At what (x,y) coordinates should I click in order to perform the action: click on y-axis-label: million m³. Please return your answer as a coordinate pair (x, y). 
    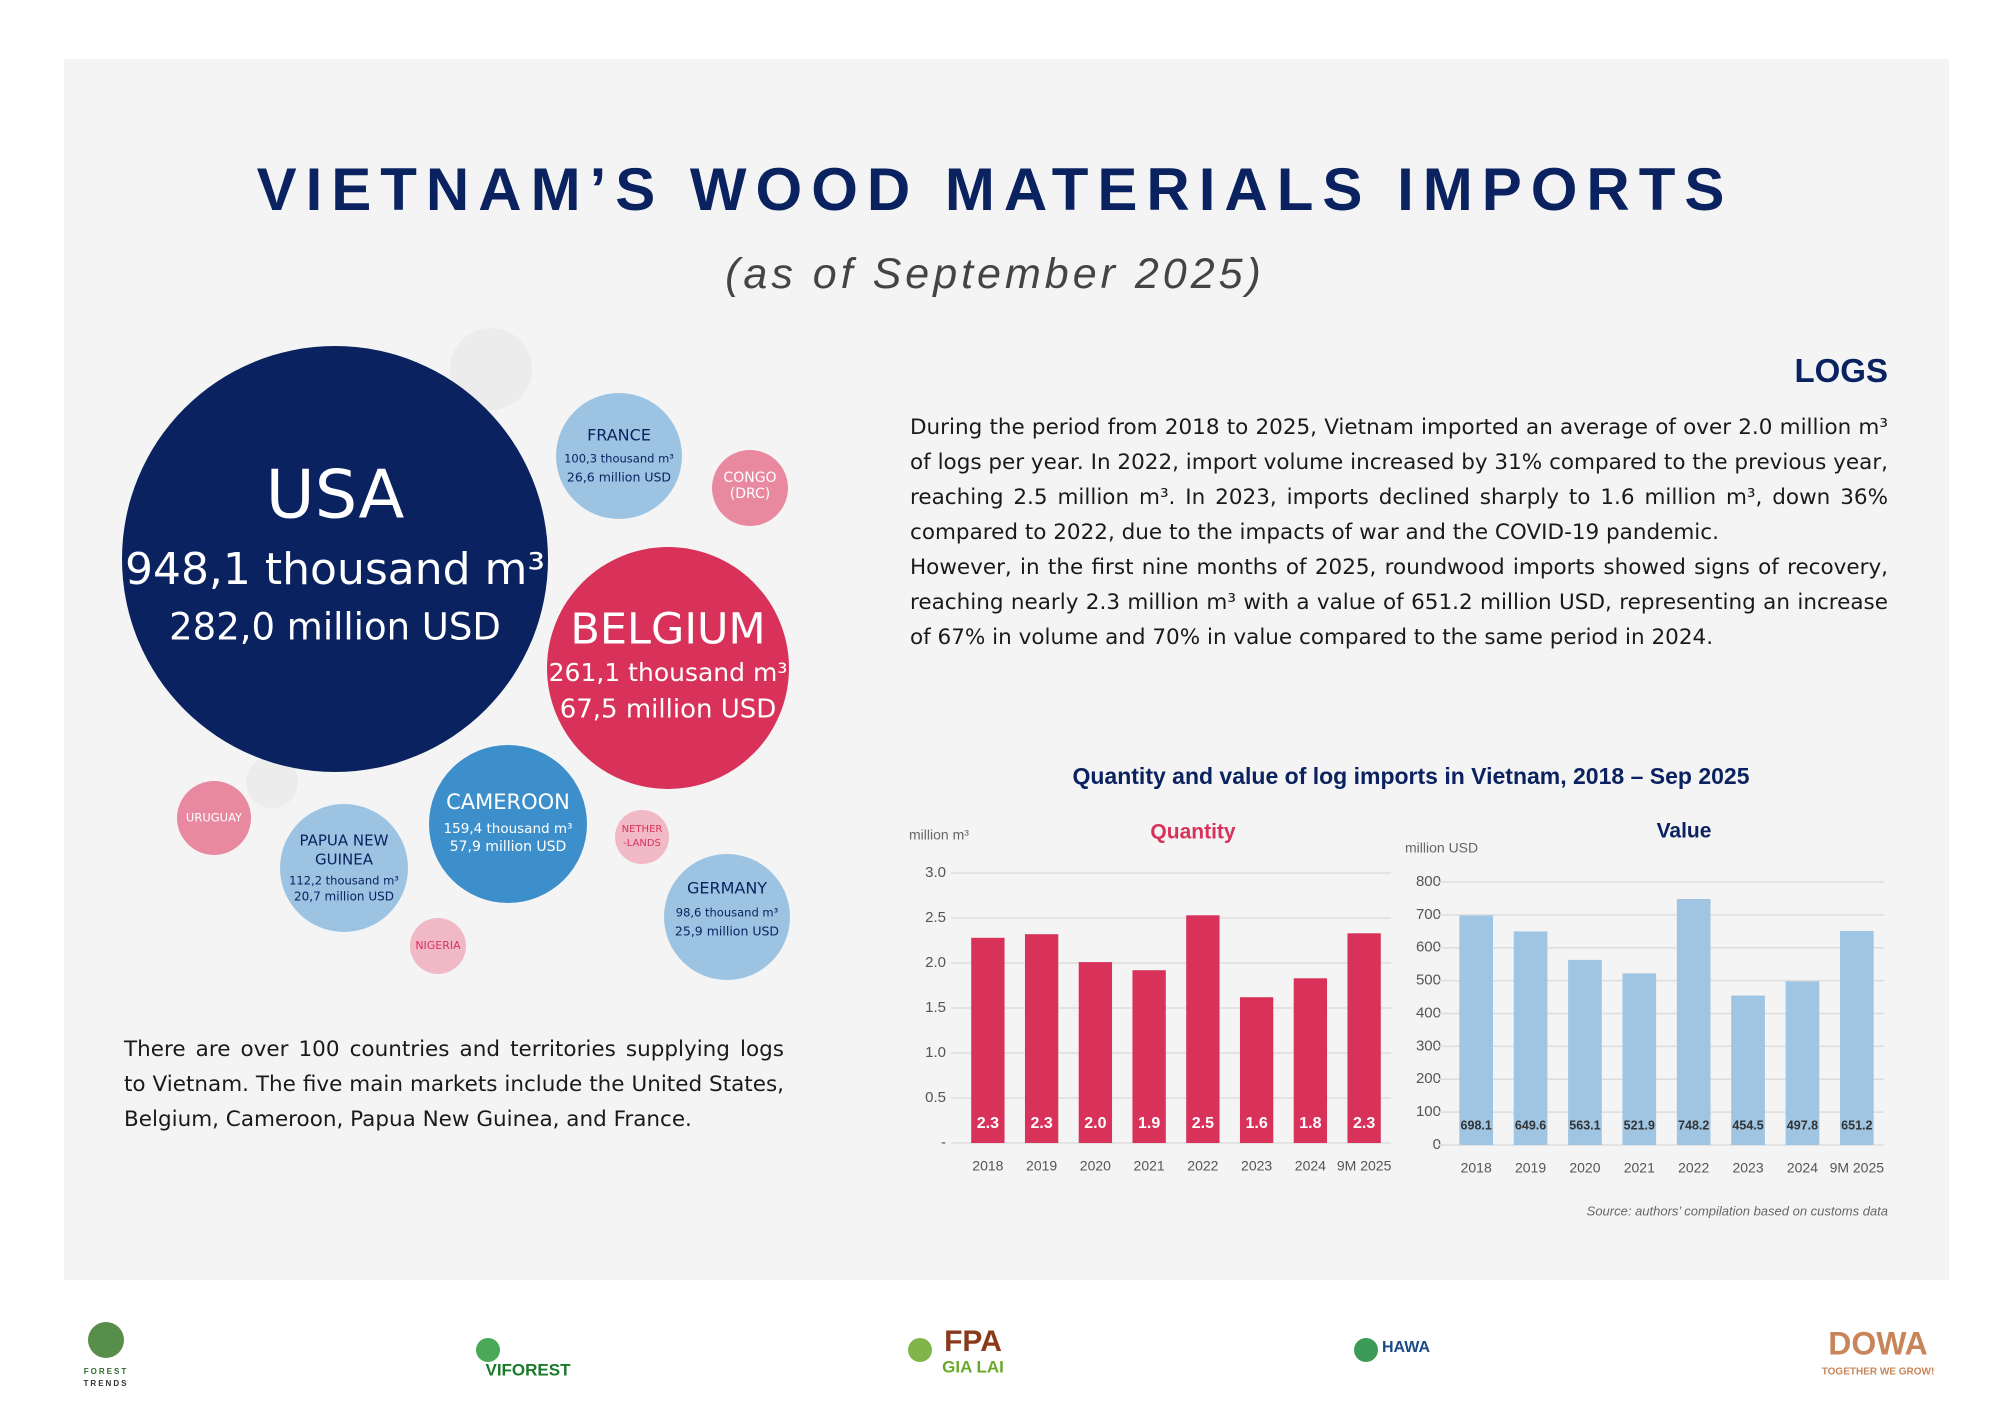
    Looking at the image, I should click on (939, 835).